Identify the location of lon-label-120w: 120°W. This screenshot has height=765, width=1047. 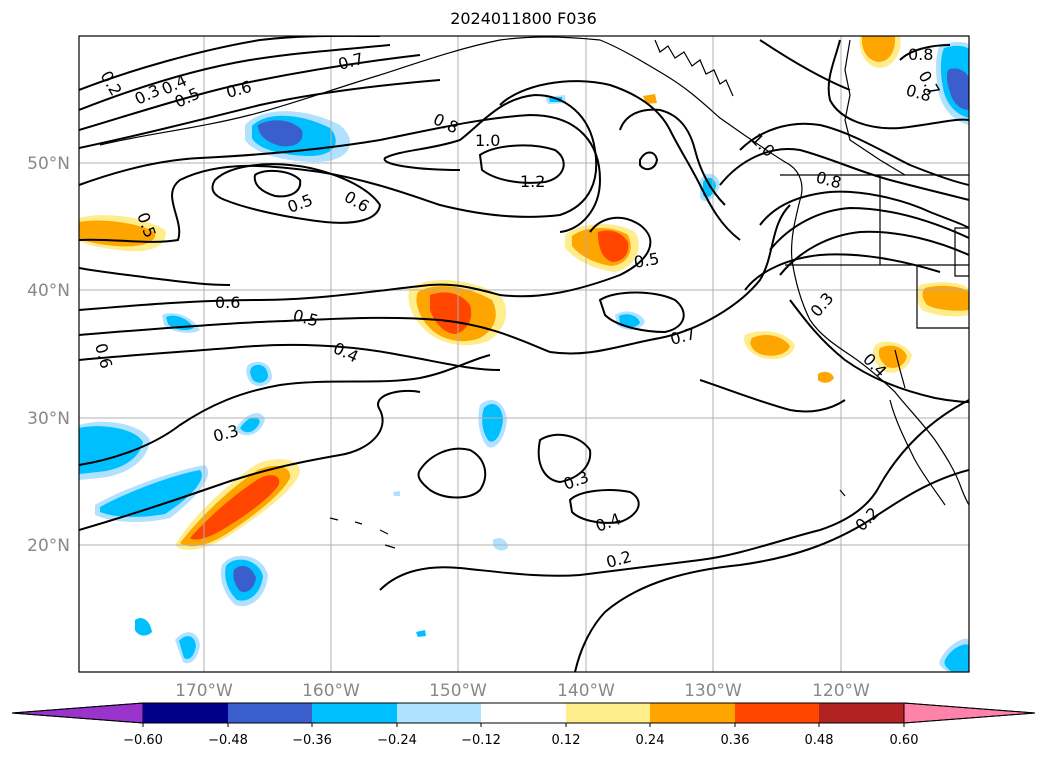
(841, 691).